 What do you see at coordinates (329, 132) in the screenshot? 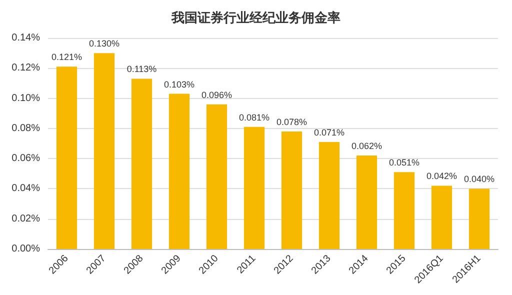
I see `data-label: 0.071%` at bounding box center [329, 132].